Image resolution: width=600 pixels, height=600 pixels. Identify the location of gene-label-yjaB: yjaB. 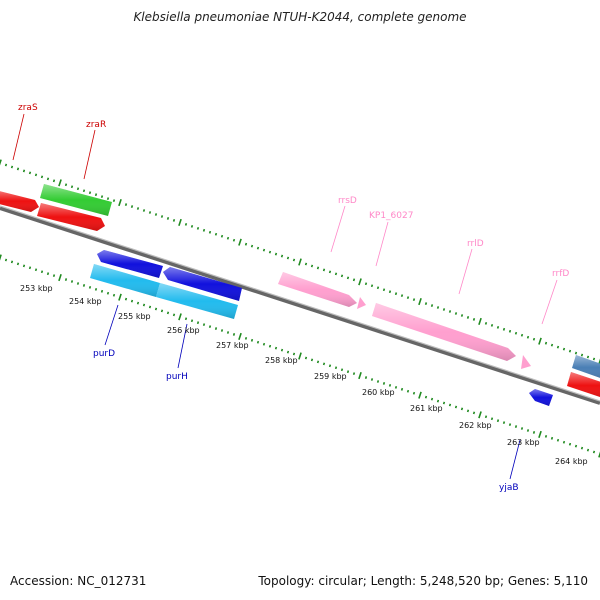
(509, 488).